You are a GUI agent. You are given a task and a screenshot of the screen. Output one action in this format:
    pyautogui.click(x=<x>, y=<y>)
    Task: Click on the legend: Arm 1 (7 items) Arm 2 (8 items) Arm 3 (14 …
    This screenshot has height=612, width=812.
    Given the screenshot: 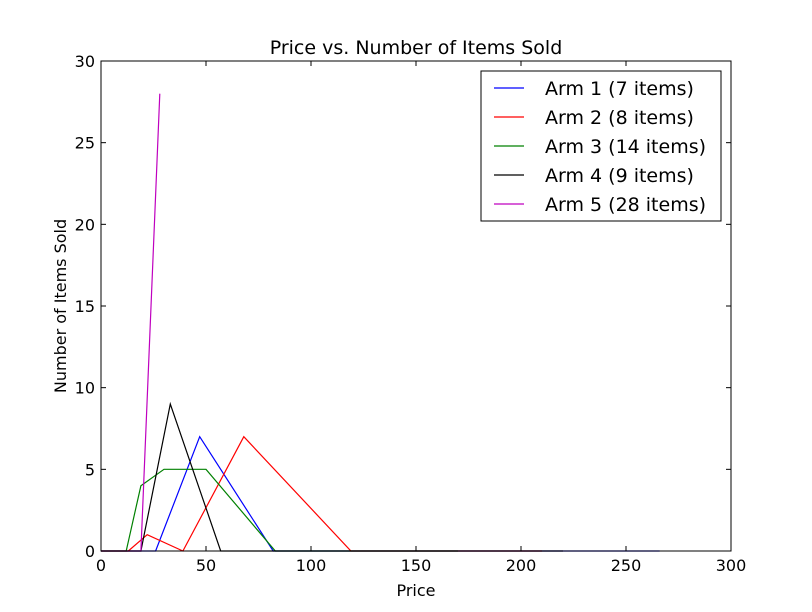 What is the action you would take?
    pyautogui.click(x=601, y=146)
    